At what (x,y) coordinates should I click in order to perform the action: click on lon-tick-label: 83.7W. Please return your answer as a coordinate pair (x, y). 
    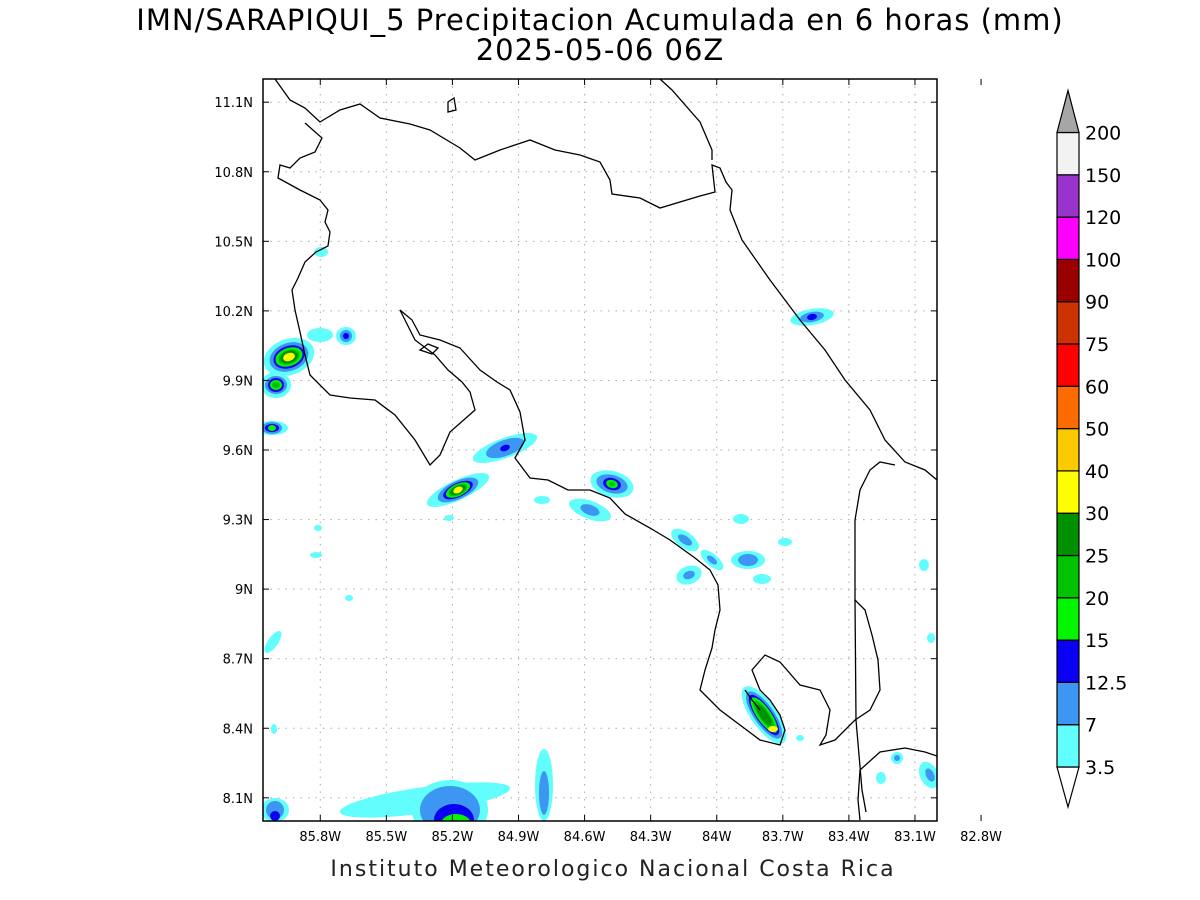
    Looking at the image, I should click on (783, 837).